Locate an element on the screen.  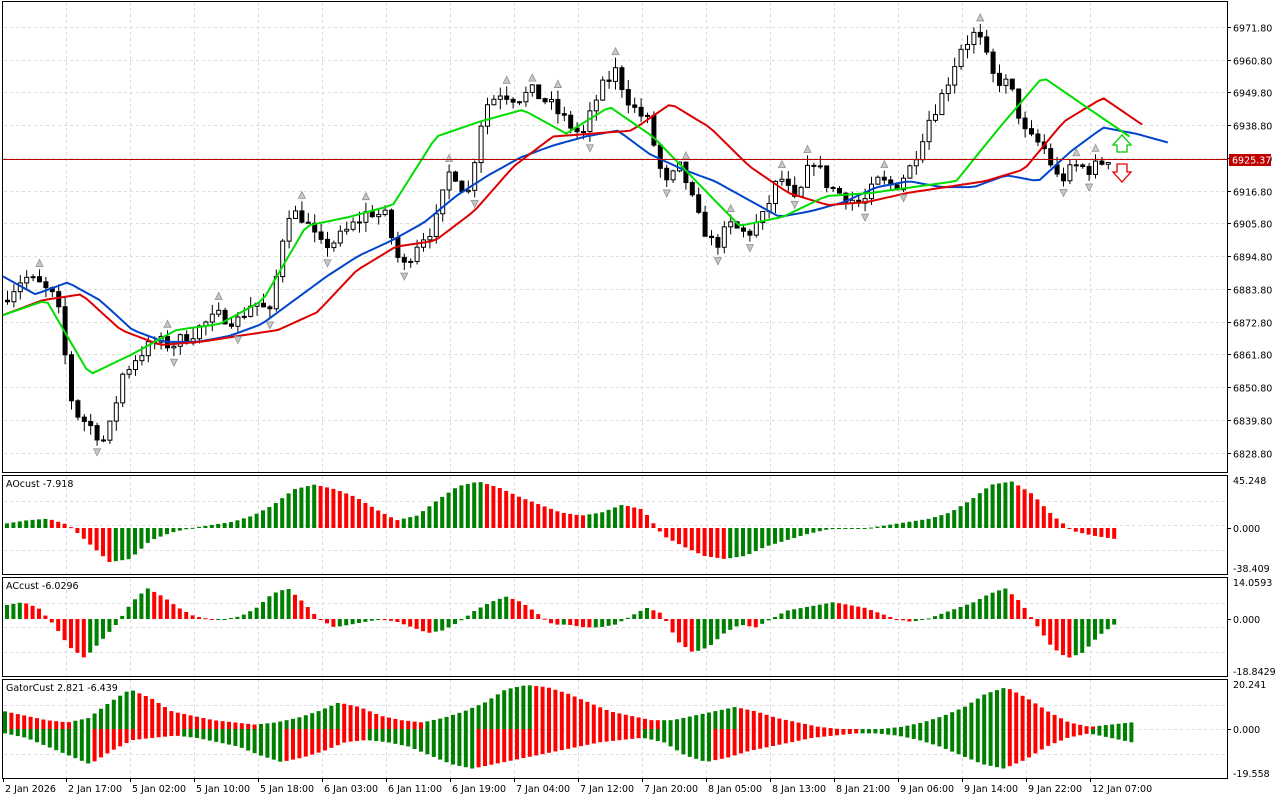
time-label: 6 Jan 19:00 is located at coordinates (479, 789).